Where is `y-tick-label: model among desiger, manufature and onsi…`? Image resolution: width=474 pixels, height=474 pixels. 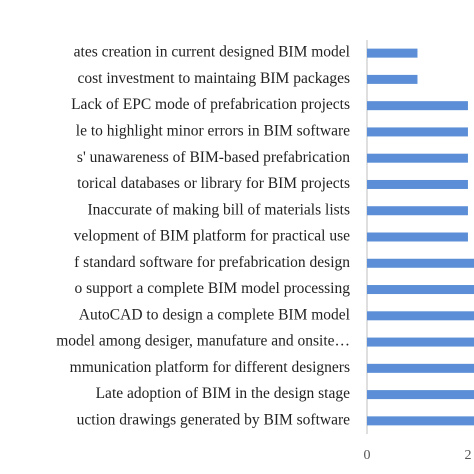
y-tick-label: model among desiger, manufature and onsi… is located at coordinates (203, 341).